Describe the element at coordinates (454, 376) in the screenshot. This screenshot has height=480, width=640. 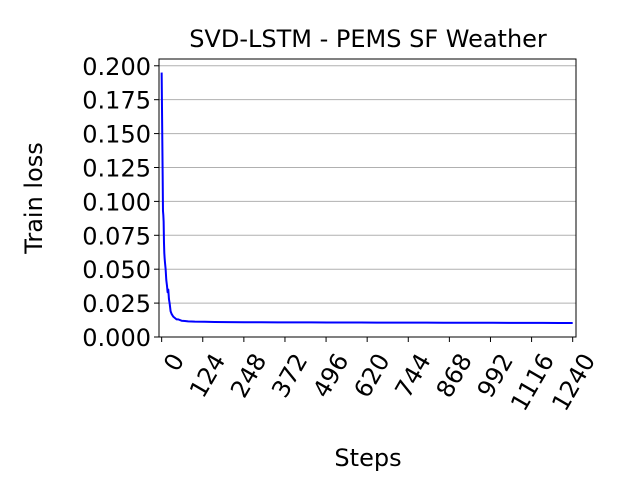
I see `x-tick-label: 868` at that location.